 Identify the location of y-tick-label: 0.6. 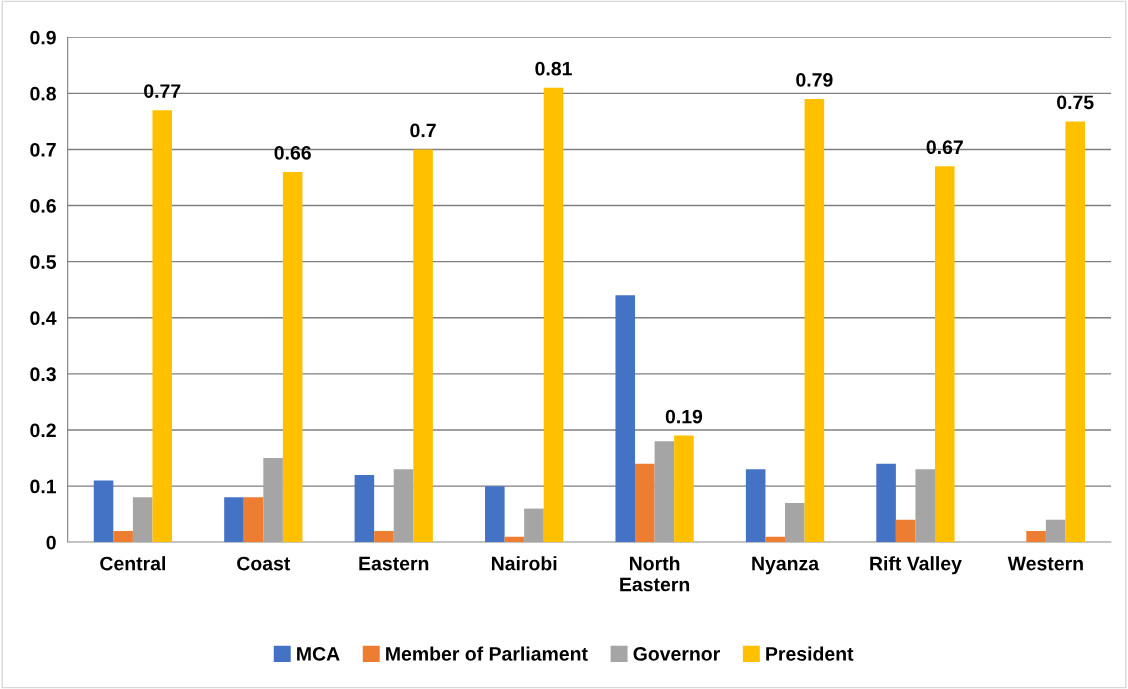
(43, 206).